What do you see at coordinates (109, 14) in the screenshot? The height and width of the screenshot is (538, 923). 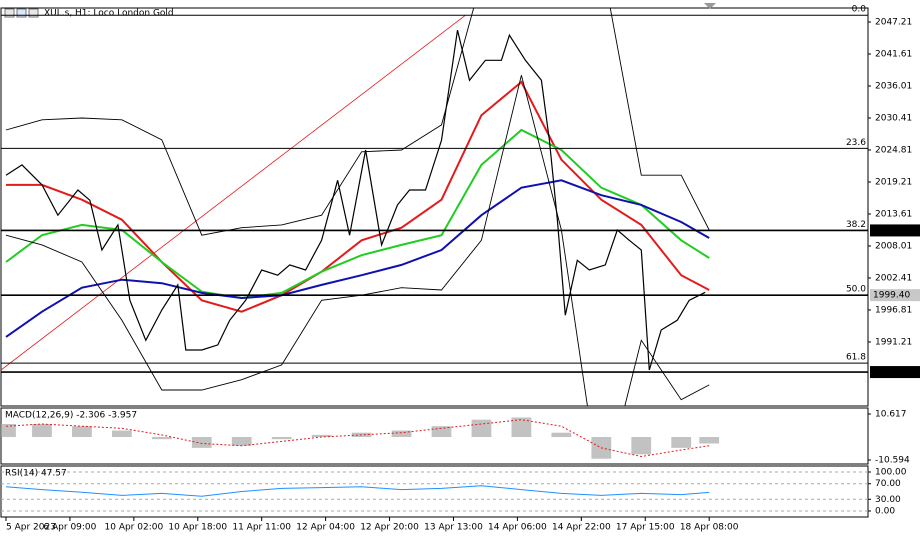 I see `chart-title: XUL.s, H1: Loco London Gold` at bounding box center [109, 14].